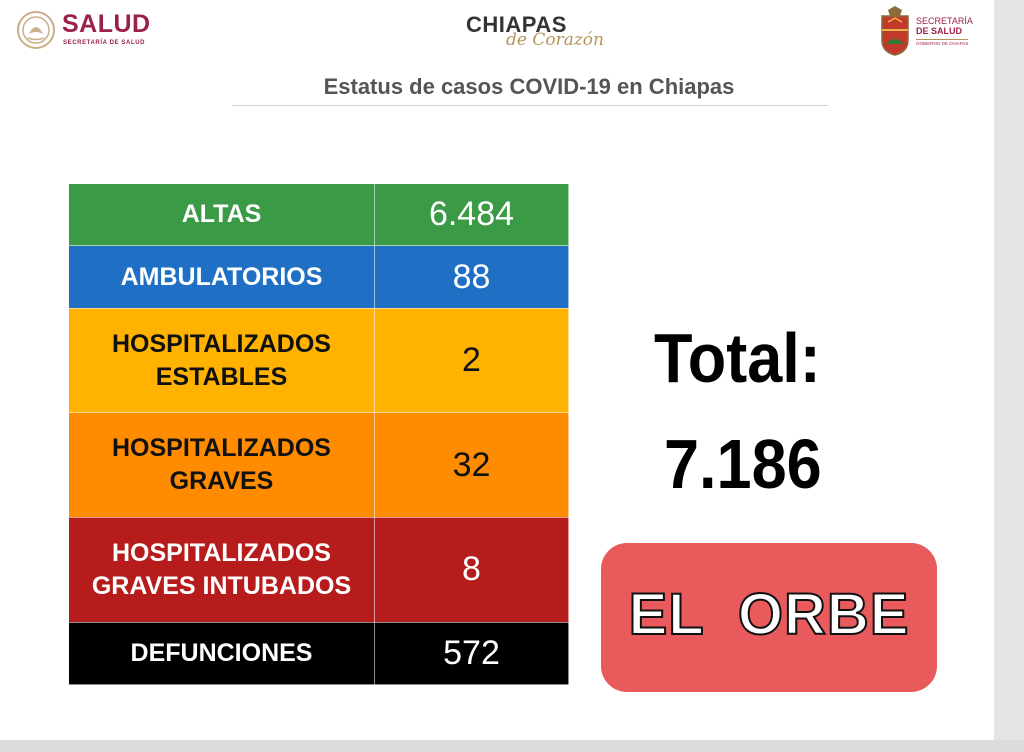  What do you see at coordinates (106, 24) in the screenshot?
I see `salud-wordmark: SALUD` at bounding box center [106, 24].